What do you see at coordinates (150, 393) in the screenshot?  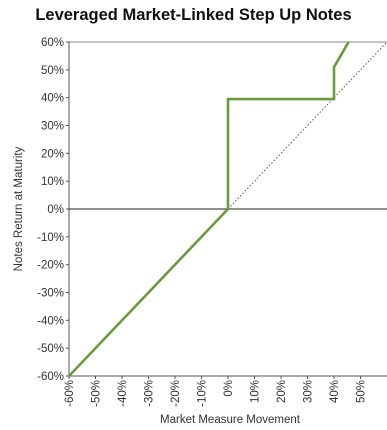 I see `x-tick-label: -30%` at bounding box center [150, 393].